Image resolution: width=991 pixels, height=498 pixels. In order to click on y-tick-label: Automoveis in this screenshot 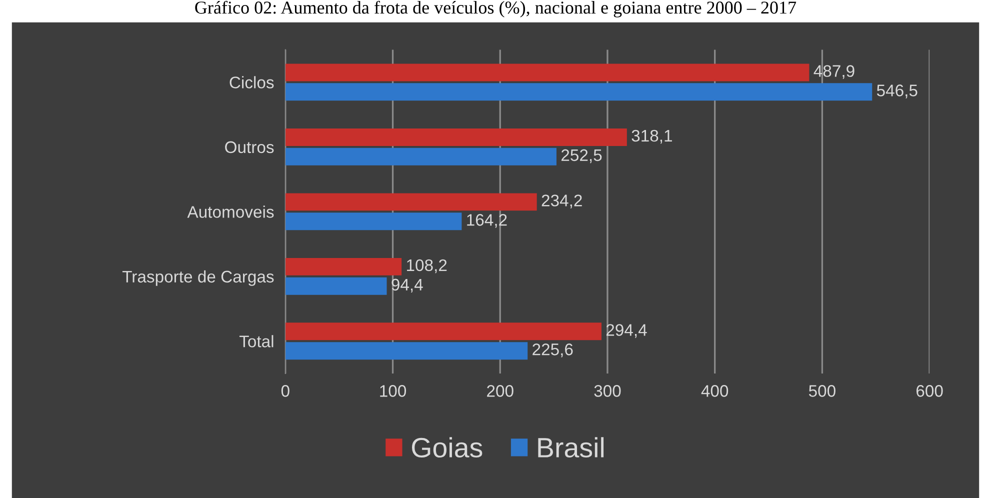, I will do `click(230, 212)`.